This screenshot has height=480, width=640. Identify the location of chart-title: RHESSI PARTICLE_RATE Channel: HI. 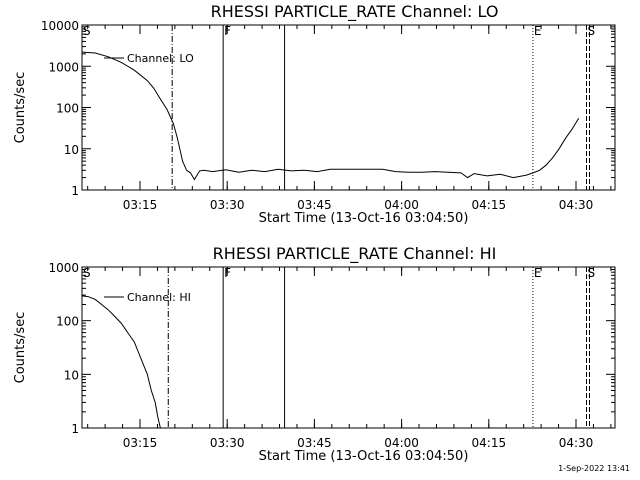
(355, 254).